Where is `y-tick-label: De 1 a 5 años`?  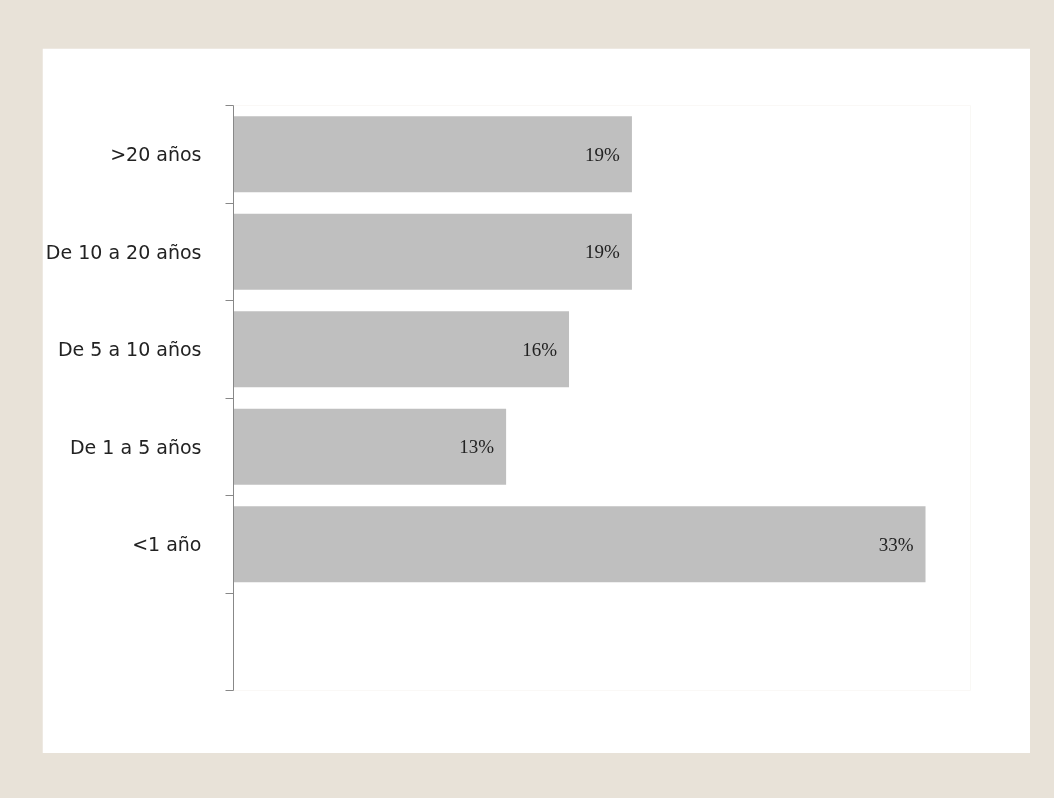
y-tick-label: De 1 a 5 años is located at coordinates (135, 446).